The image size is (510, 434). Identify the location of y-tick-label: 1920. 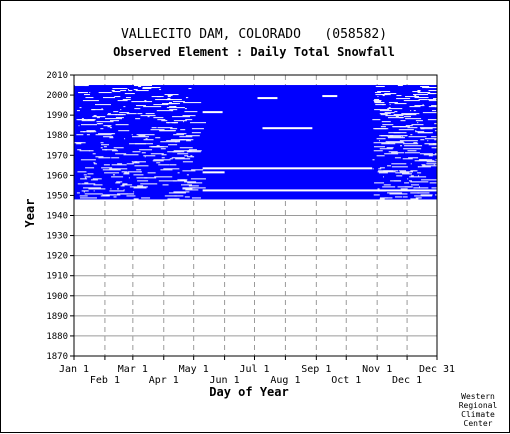
(57, 257).